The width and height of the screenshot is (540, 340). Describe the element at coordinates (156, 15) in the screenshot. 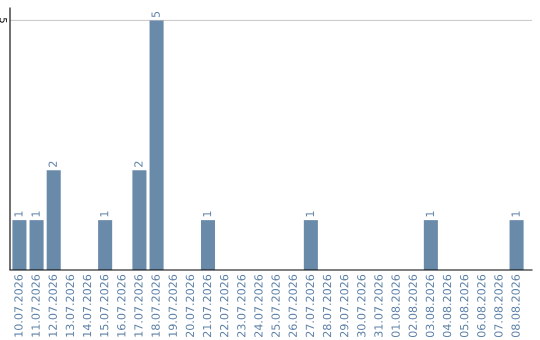

I see `data-label: 5` at that location.